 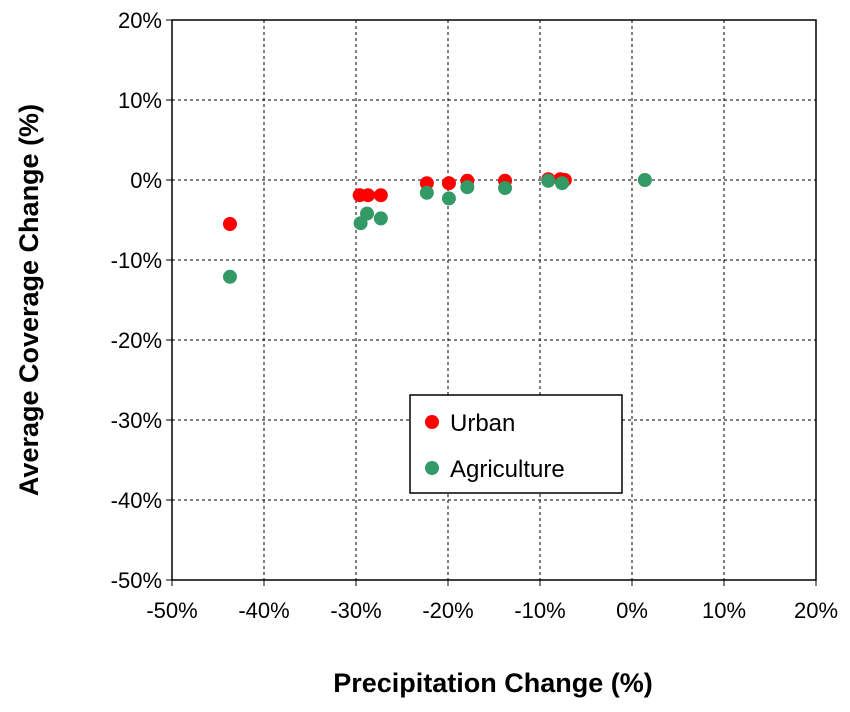 I want to click on y-tick-label: -10%, so click(x=136, y=260).